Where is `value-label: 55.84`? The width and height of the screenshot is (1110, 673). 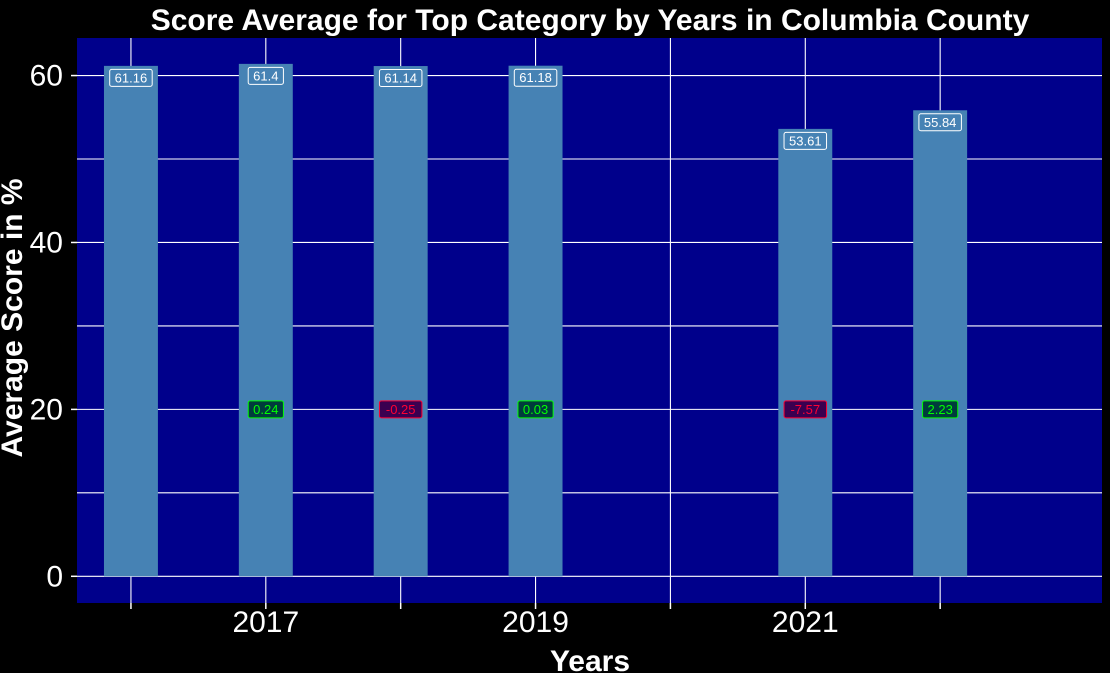 value-label: 55.84 is located at coordinates (940, 122).